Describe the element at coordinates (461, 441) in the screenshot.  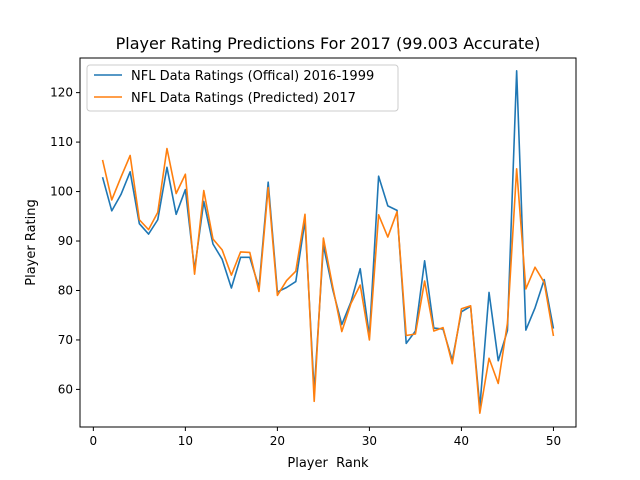
I see `x-tick-label: 40` at that location.